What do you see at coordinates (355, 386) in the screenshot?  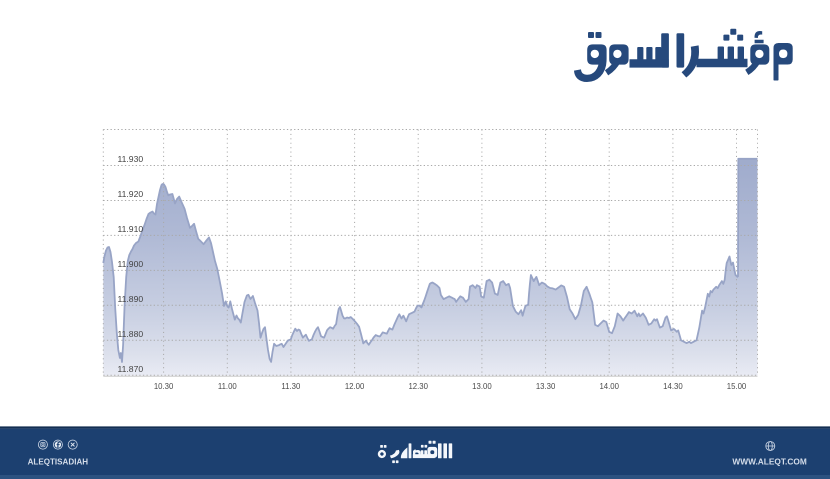 I see `svg-text: 12.00` at bounding box center [355, 386].